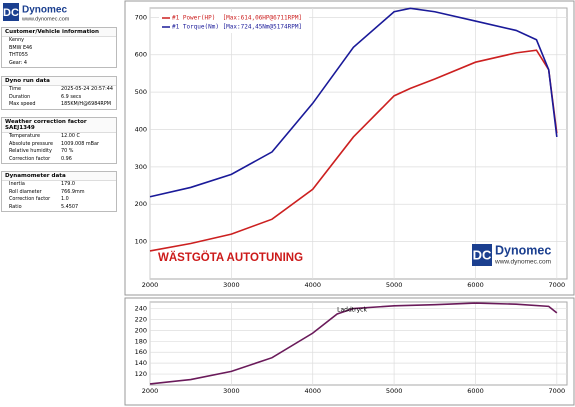  I want to click on info-row: Absolute pressure 1009.008 mBar, so click(59, 145).